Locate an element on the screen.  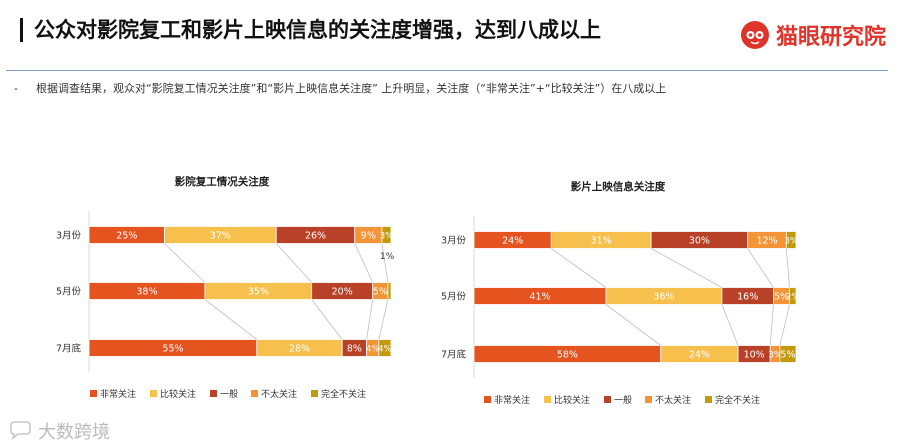
page-title: 公众对影院复工和影片上映信息的关注度增强，达到八成以上 is located at coordinates (317, 30).